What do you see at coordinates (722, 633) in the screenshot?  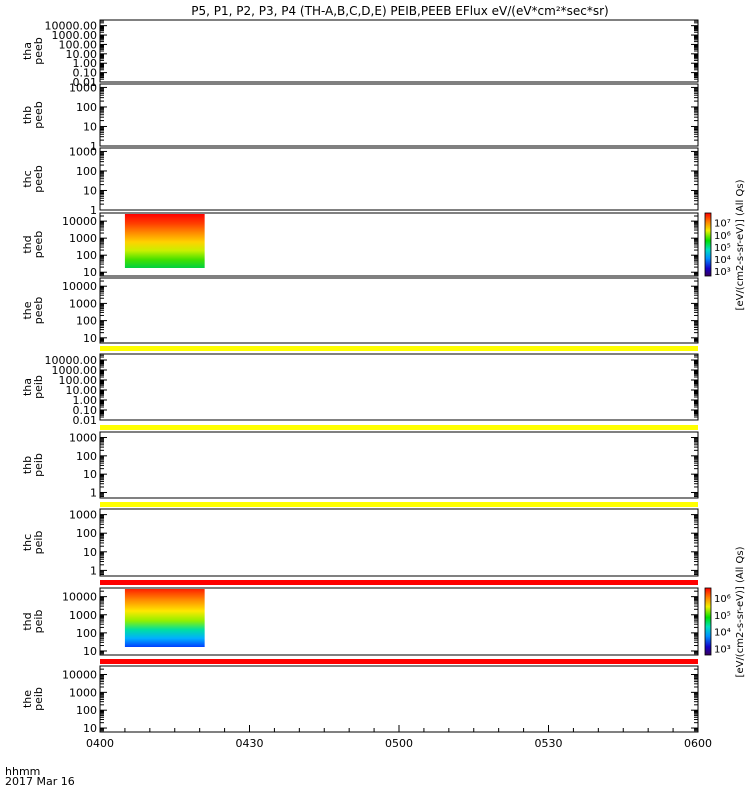 I see `colorbar-tick-label: 10⁴` at bounding box center [722, 633].